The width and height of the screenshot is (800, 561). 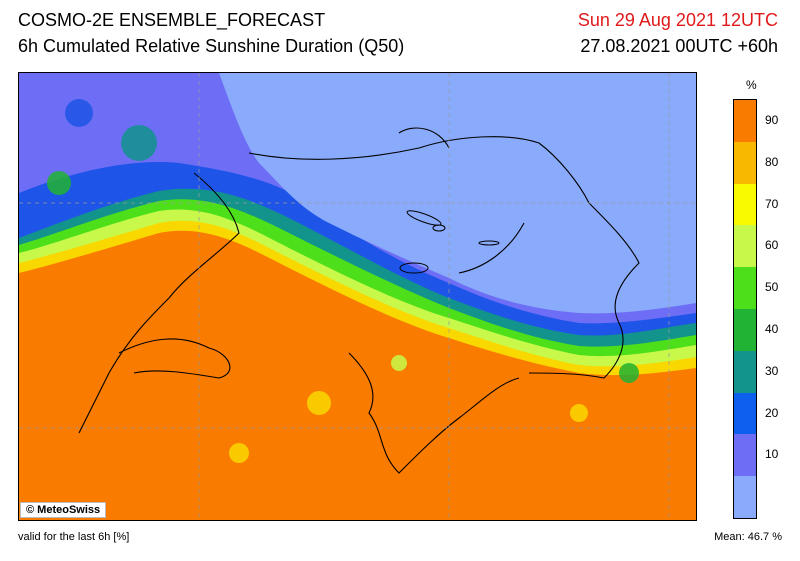 I want to click on legend-label: 30, so click(x=772, y=370).